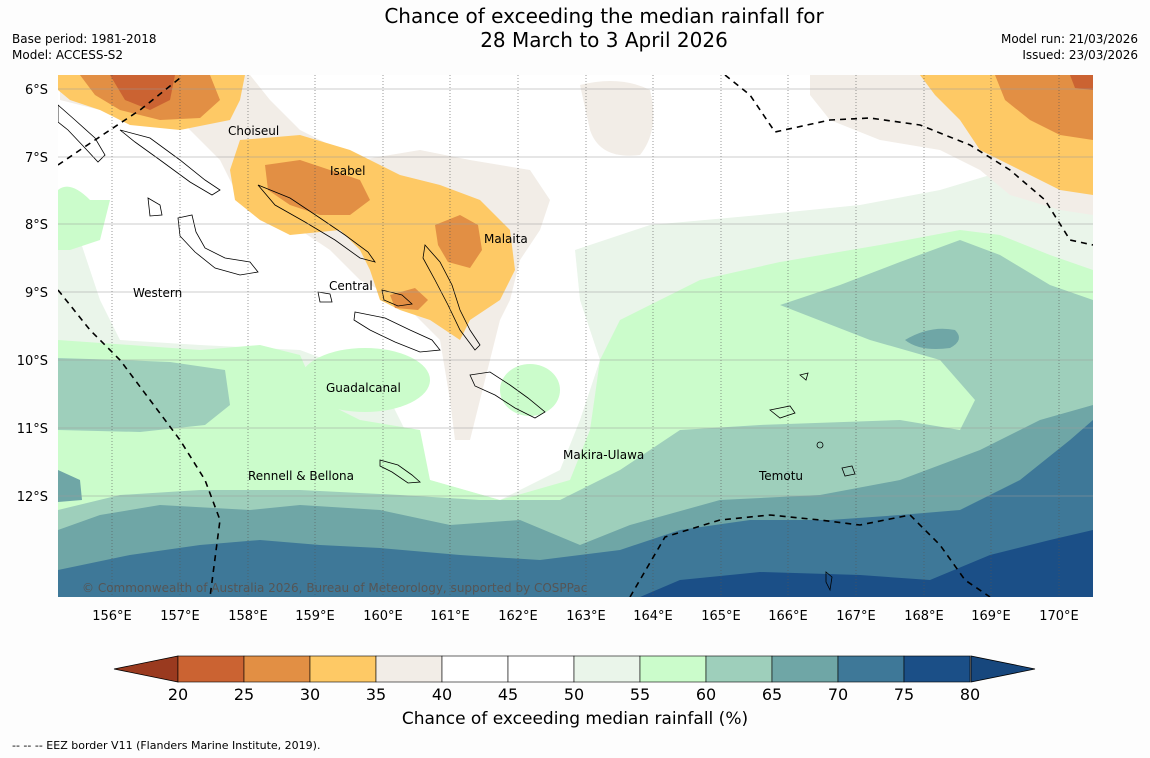 The height and width of the screenshot is (758, 1150). What do you see at coordinates (32, 429) in the screenshot?
I see `lat-label: 11°S` at bounding box center [32, 429].